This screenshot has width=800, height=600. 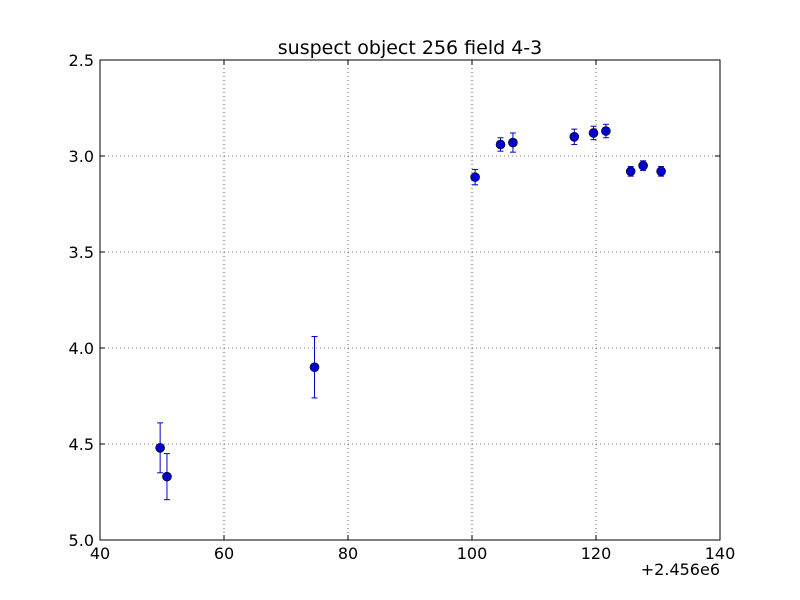 What do you see at coordinates (596, 553) in the screenshot?
I see `x-tick-label: 120` at bounding box center [596, 553].